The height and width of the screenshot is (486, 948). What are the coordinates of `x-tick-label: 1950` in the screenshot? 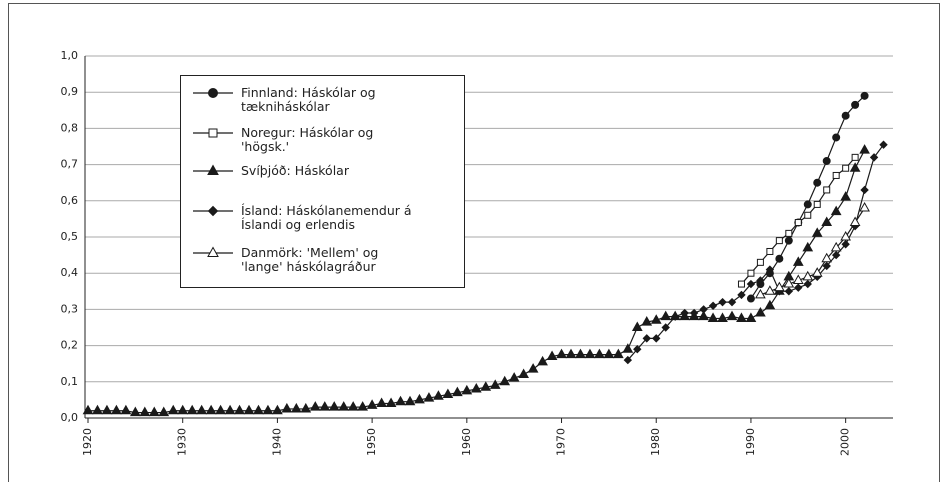 It's located at (371, 442).